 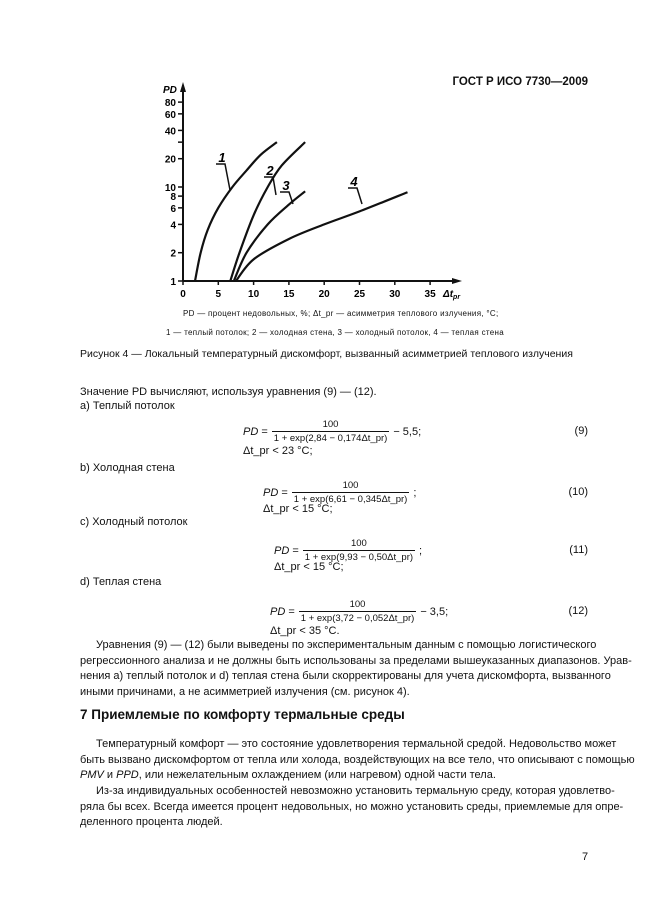 What do you see at coordinates (353, 181) in the screenshot?
I see `curve-label-4: 4` at bounding box center [353, 181].